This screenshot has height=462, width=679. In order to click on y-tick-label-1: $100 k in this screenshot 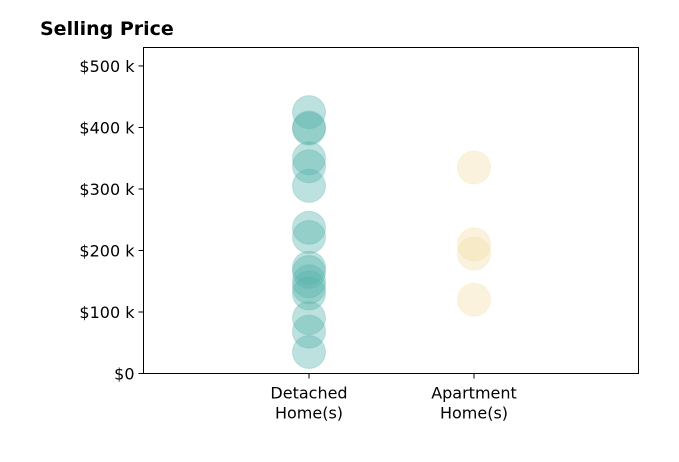, I will do `click(107, 312)`.